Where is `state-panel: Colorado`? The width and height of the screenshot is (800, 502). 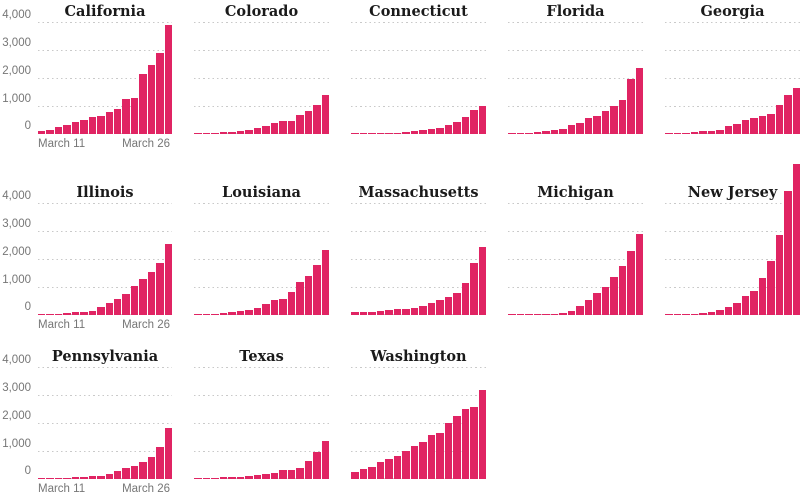 state-panel: Colorado is located at coordinates (250, 68).